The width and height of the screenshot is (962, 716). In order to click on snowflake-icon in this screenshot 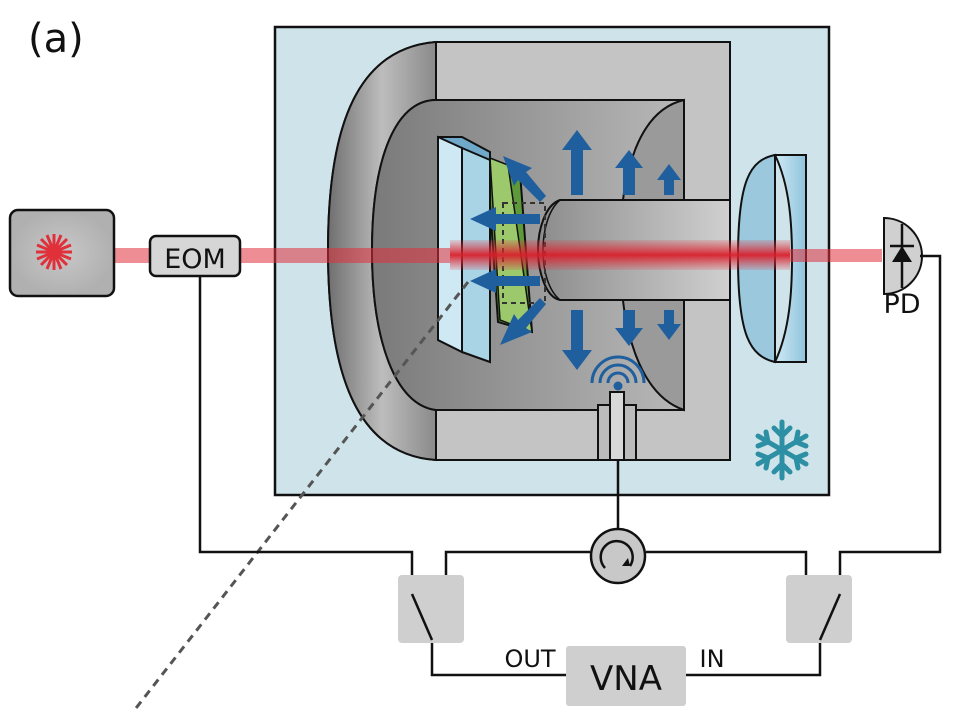, I will do `click(782, 450)`.